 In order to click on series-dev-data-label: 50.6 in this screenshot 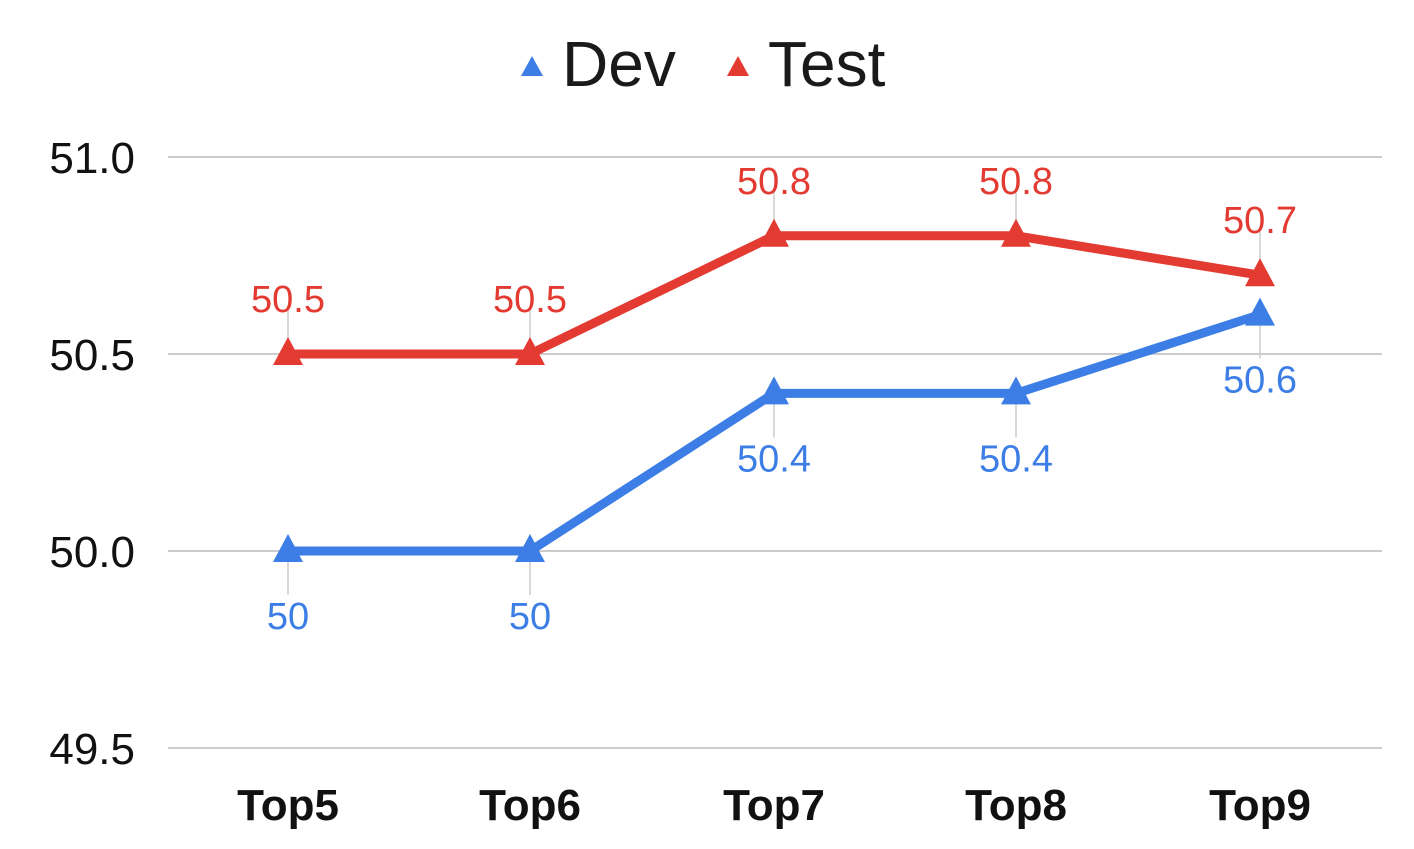, I will do `click(1260, 381)`.